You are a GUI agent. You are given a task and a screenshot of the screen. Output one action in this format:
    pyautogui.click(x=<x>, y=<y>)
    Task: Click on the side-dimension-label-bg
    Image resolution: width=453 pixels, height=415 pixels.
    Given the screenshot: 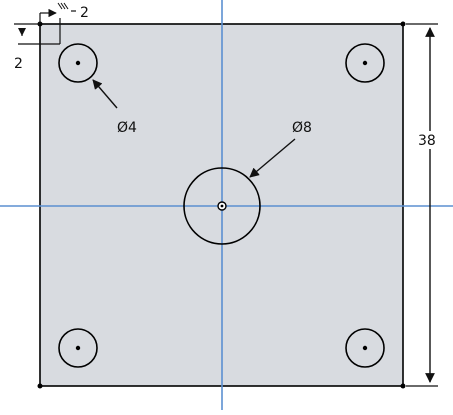 What is the action you would take?
    pyautogui.click(x=429, y=140)
    